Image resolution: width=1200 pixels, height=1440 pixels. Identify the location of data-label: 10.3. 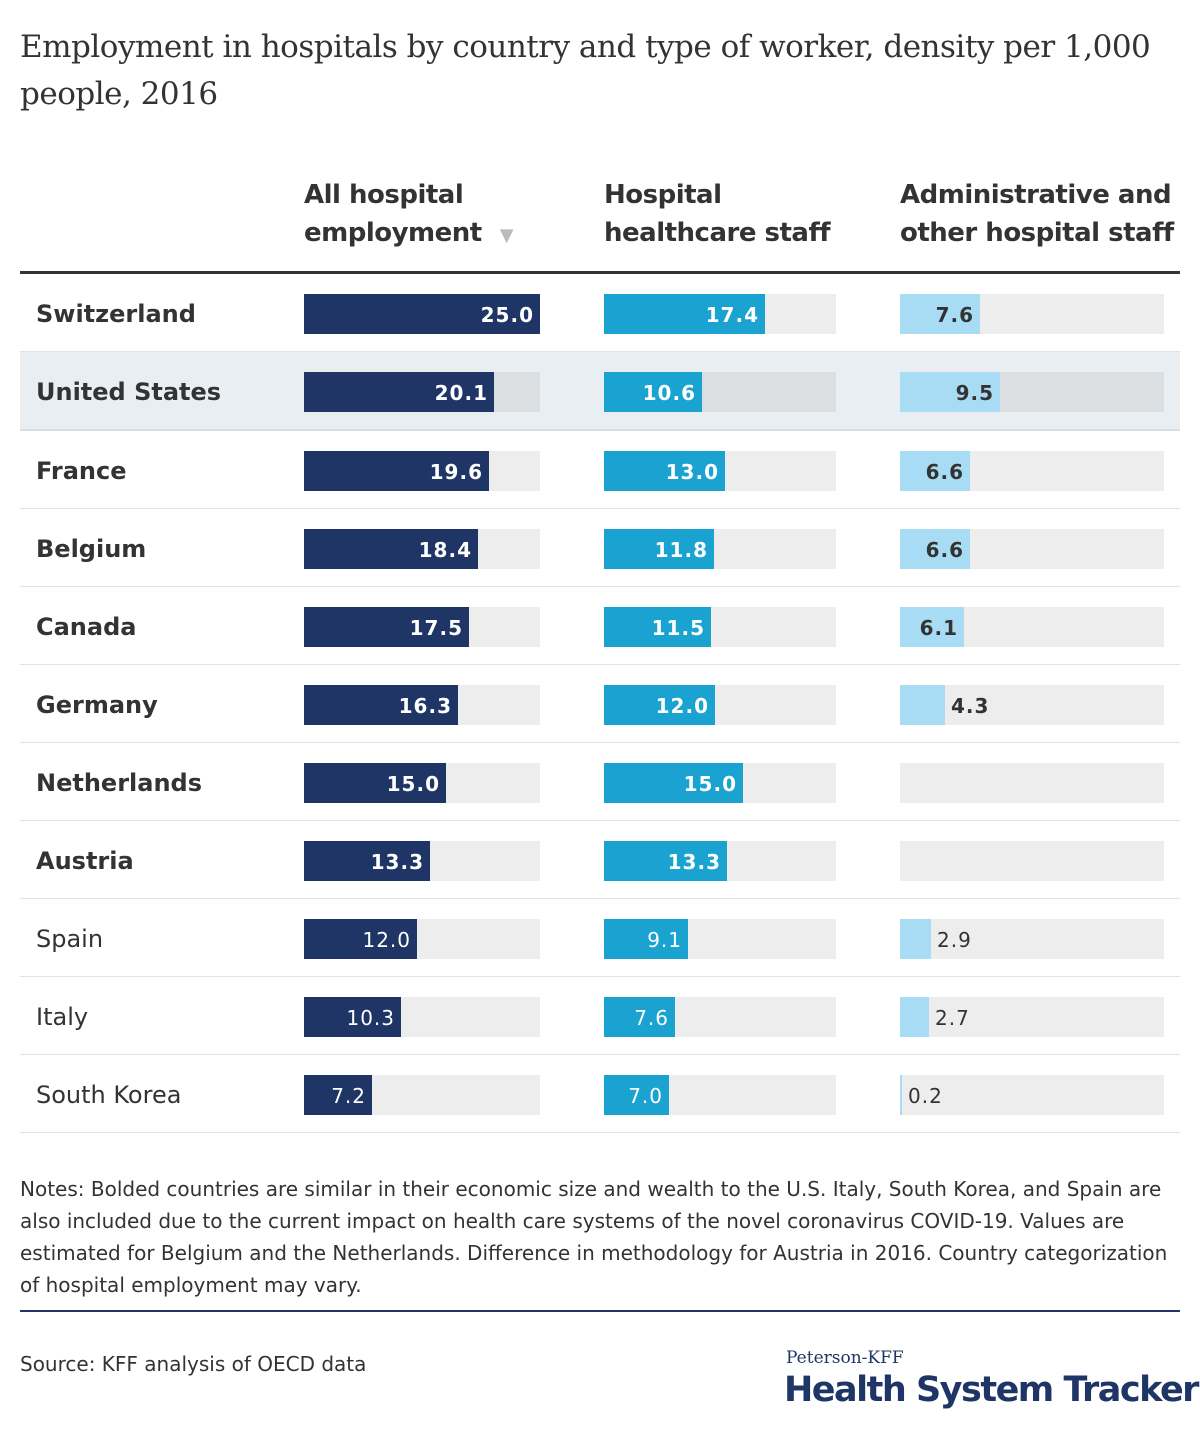
(370, 1018).